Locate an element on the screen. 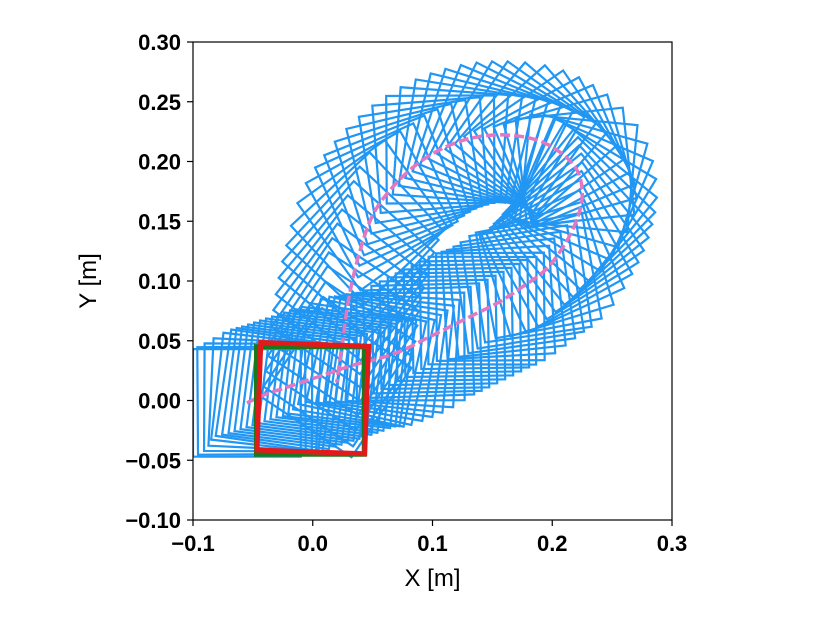 The image size is (830, 628). x-tick-label: 0.3 is located at coordinates (672, 543).